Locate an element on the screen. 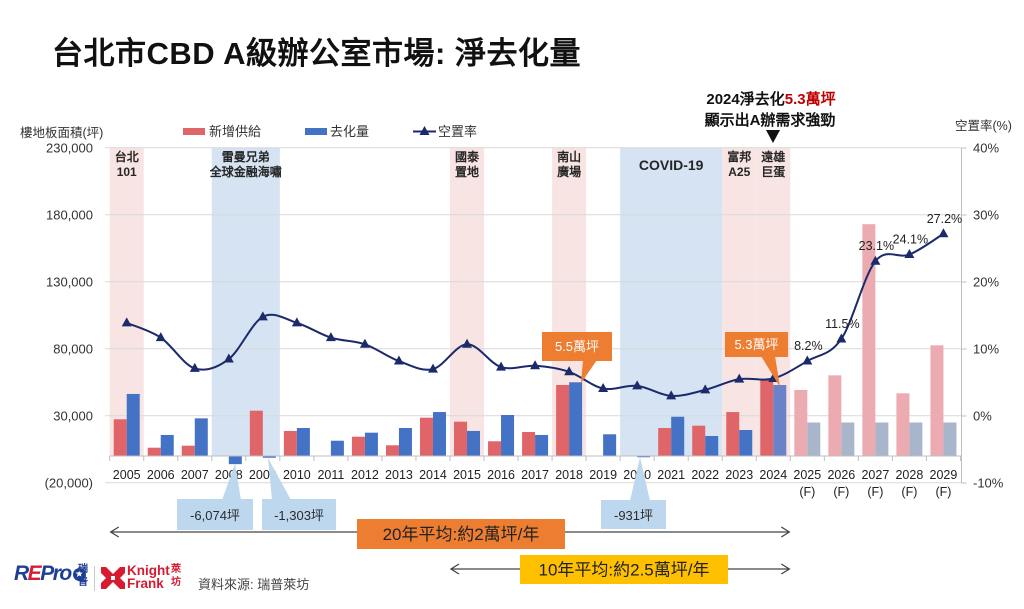  event-band-label: A25 is located at coordinates (739, 172).